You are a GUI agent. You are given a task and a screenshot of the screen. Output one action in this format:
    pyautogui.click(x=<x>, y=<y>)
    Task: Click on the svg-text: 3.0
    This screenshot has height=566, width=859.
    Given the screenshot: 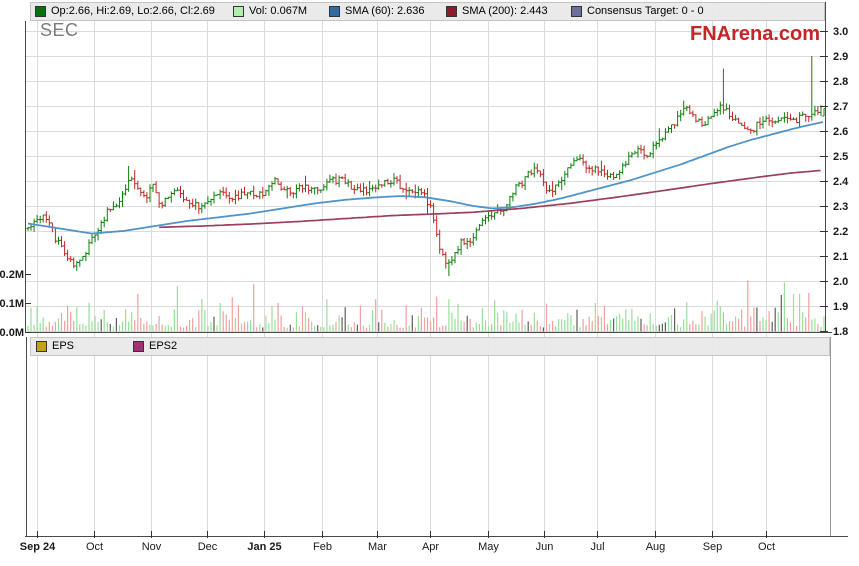 What is the action you would take?
    pyautogui.click(x=840, y=32)
    